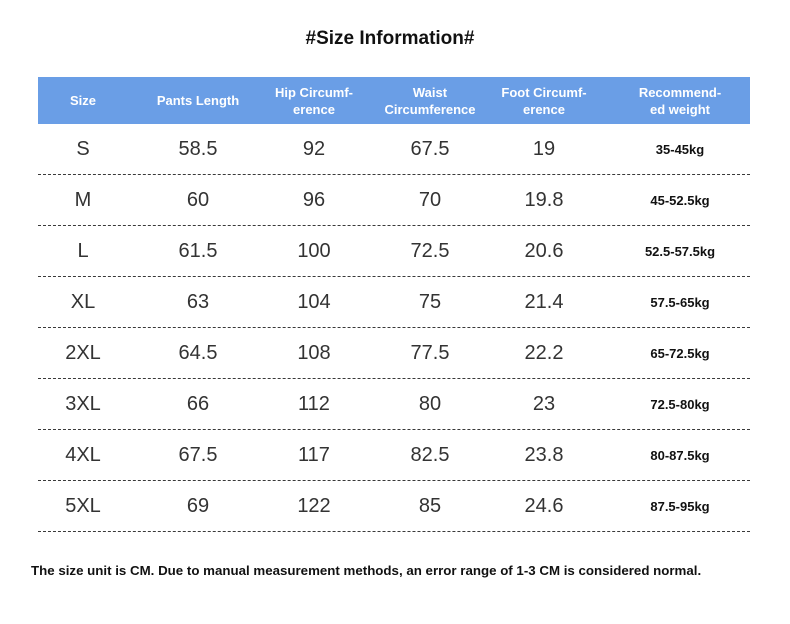 This screenshot has height=624, width=790. Describe the element at coordinates (430, 100) in the screenshot. I see `header-waist-circumference: Waist Circumference` at that location.